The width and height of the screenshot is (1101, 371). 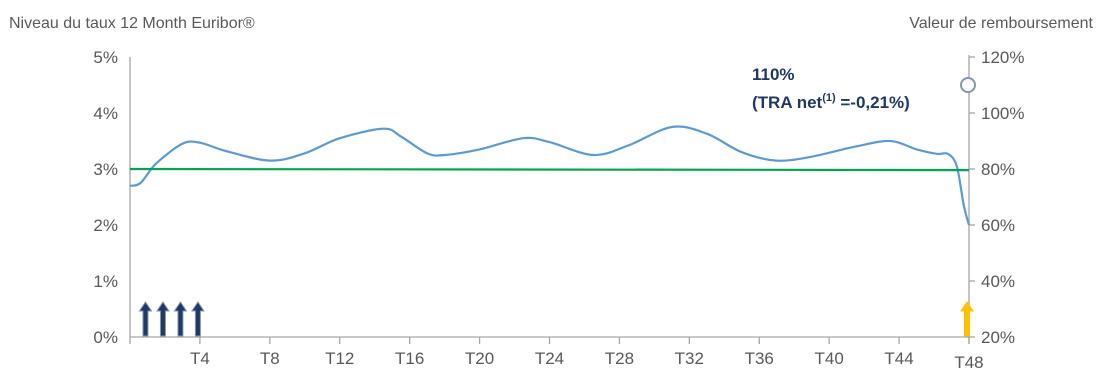 What do you see at coordinates (270, 358) in the screenshot?
I see `x-tick-label: T8` at bounding box center [270, 358].